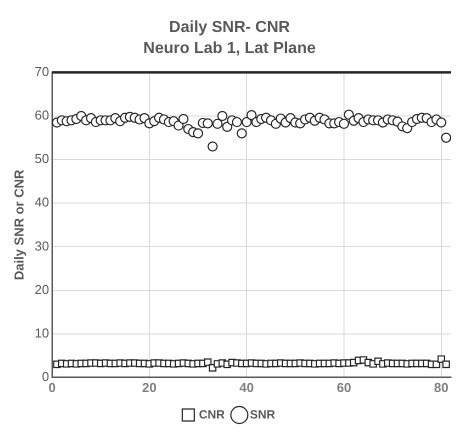  I want to click on y-tick-label: 20, so click(42, 289).